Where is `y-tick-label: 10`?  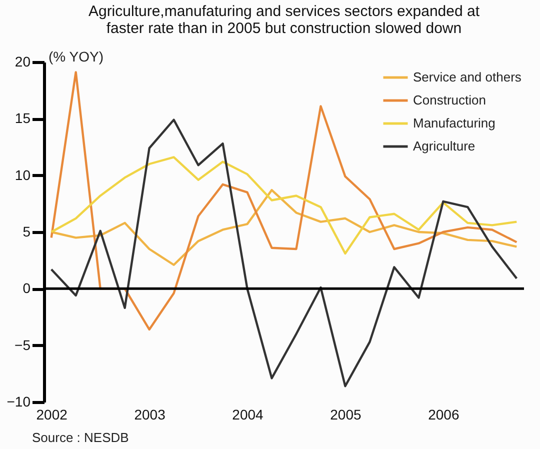 y-tick-label: 10 is located at coordinates (22, 174).